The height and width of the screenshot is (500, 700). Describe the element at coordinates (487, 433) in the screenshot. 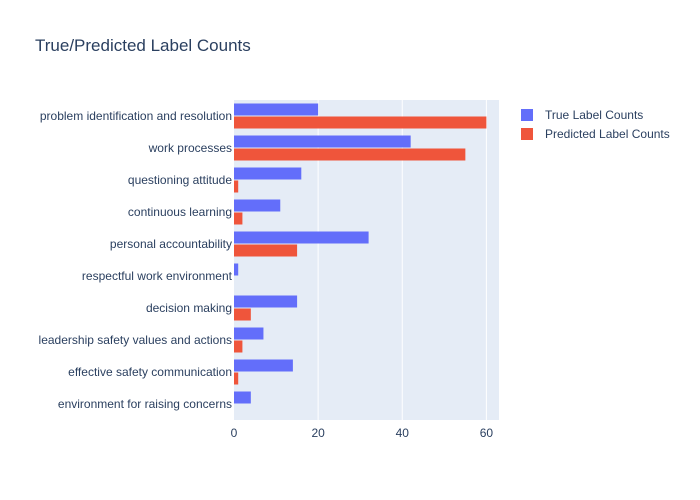

I see `x-tick-label: 60` at that location.